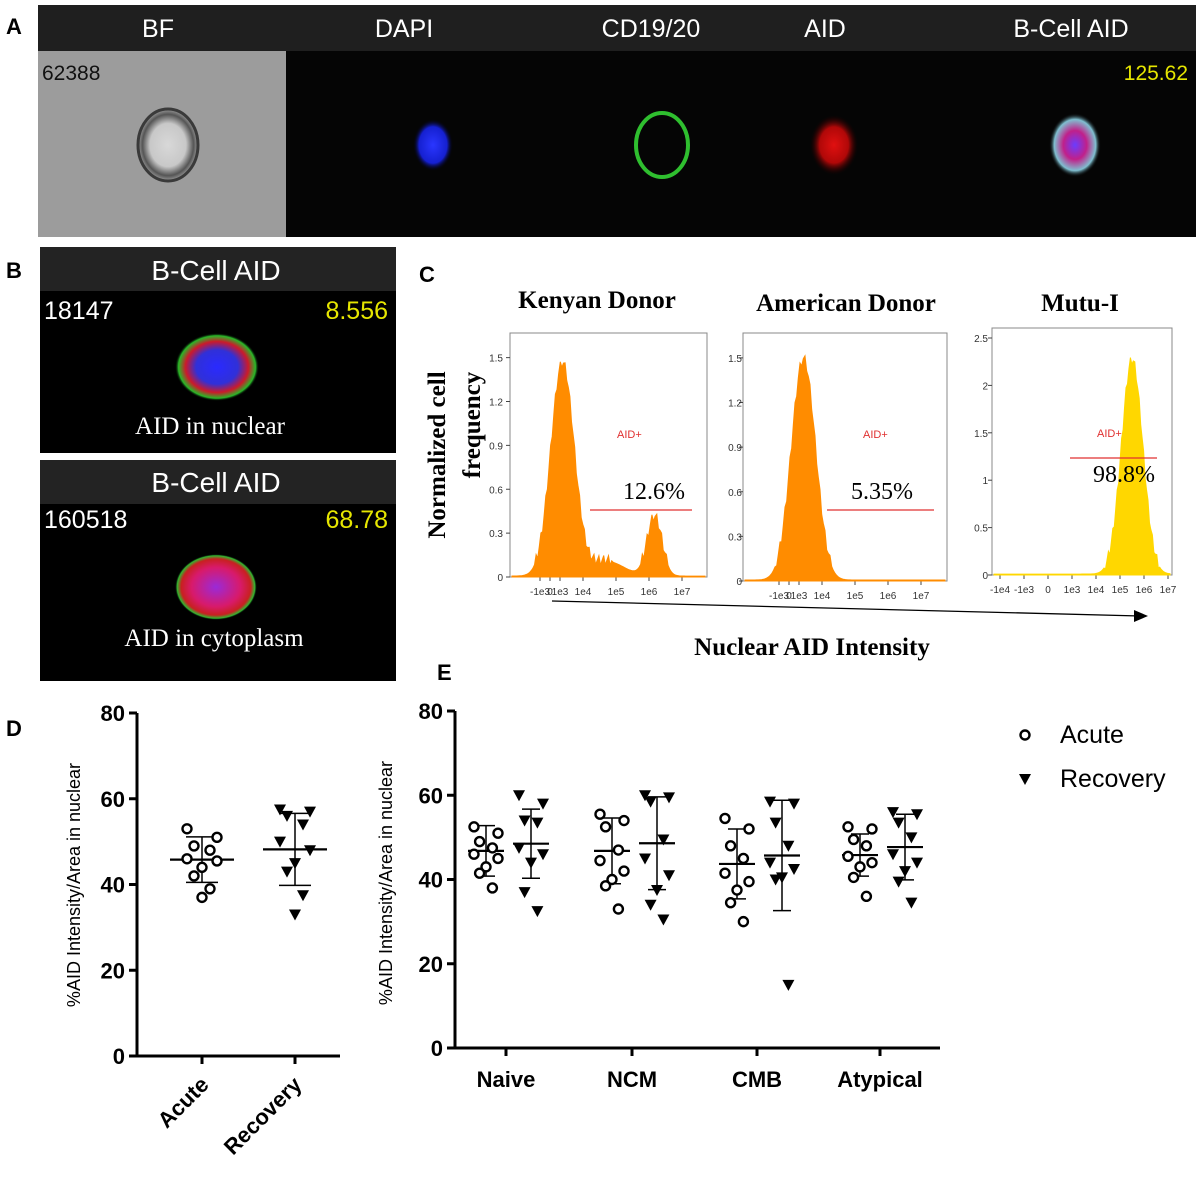 This screenshot has width=1200, height=1180. I want to click on legend-recovery-marker, so click(1025, 779).